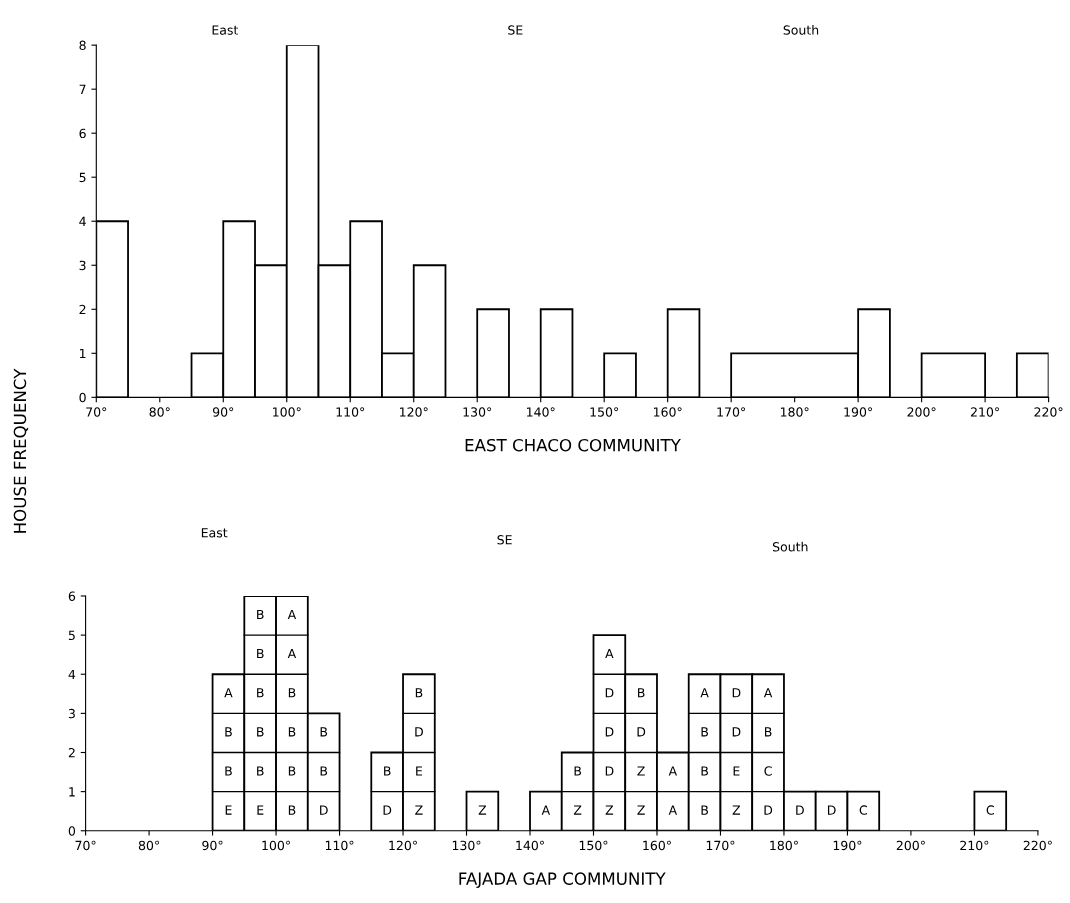 The image size is (1070, 903). What do you see at coordinates (21, 450) in the screenshot?
I see `y-axis-title: HOUSE FREQUENCY` at bounding box center [21, 450].